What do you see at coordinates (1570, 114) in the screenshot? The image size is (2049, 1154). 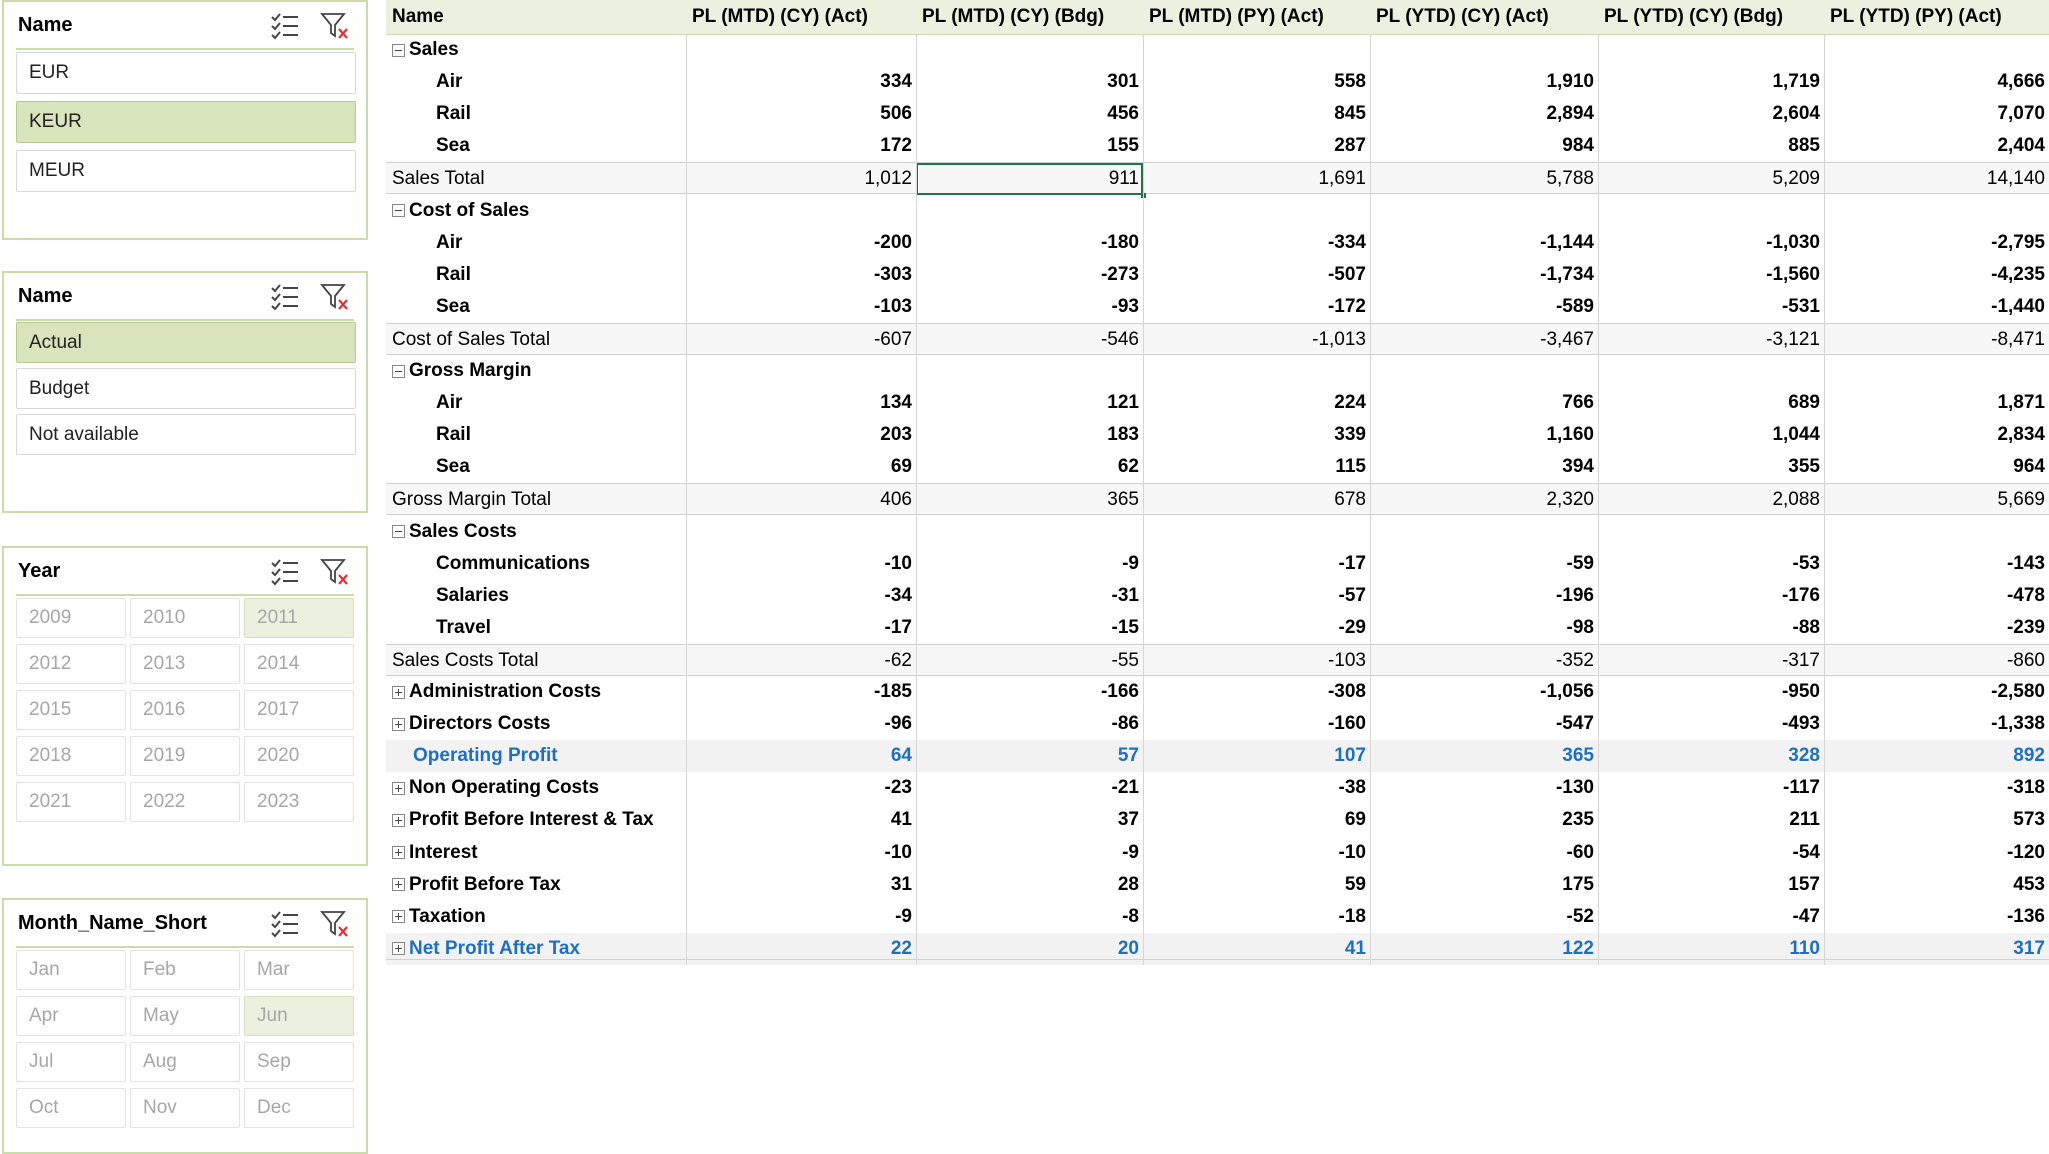 I see `value-cell: 2,894` at bounding box center [1570, 114].